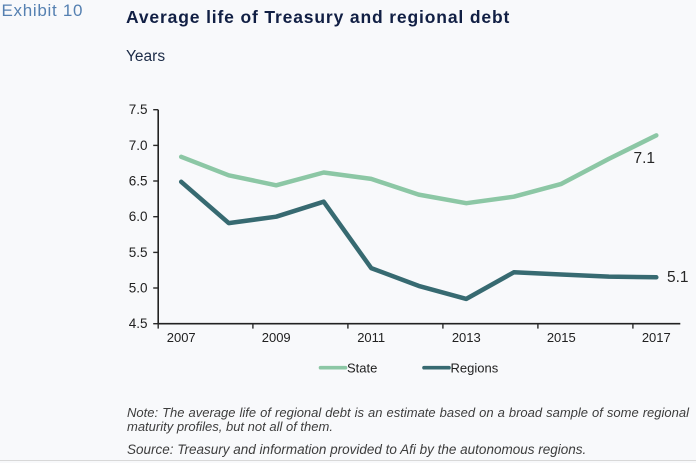 The height and width of the screenshot is (463, 696). Describe the element at coordinates (138, 288) in the screenshot. I see `svg-text: 5.0` at that location.